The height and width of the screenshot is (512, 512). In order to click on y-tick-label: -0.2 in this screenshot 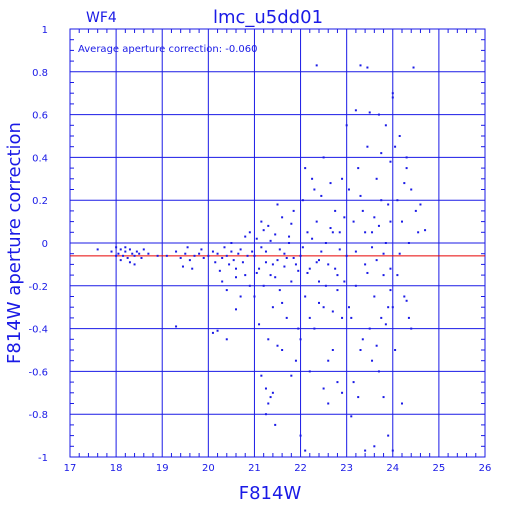, I will do `click(38, 287)`.